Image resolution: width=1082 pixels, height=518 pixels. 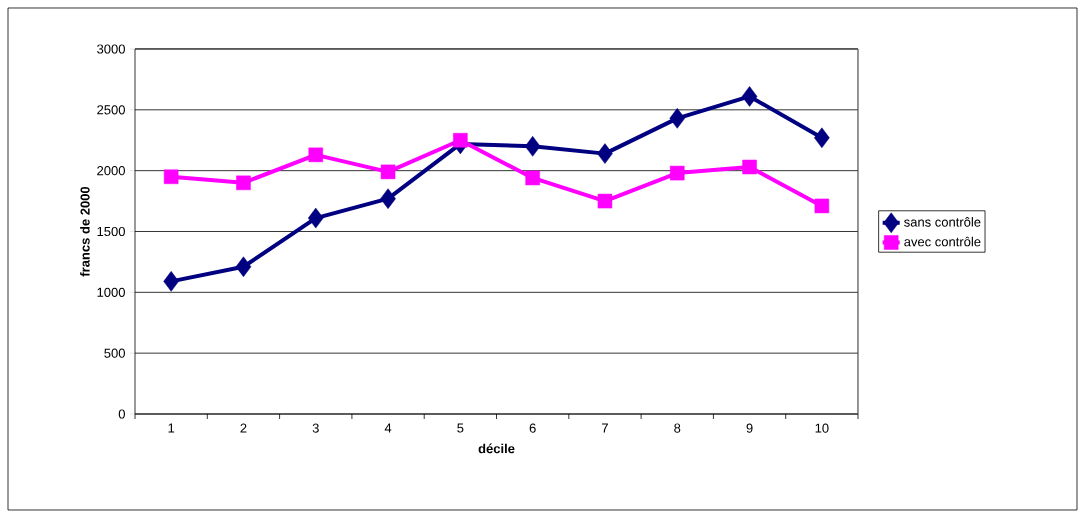 What do you see at coordinates (315, 428) in the screenshot?
I see `x-tick-label: 3` at bounding box center [315, 428].